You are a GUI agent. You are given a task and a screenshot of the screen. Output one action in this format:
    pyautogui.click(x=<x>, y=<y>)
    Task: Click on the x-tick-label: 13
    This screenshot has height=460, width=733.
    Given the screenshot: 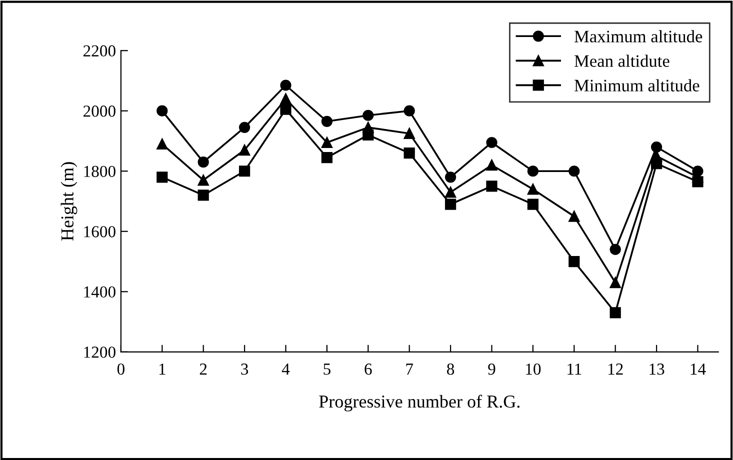 What is the action you would take?
    pyautogui.click(x=657, y=369)
    